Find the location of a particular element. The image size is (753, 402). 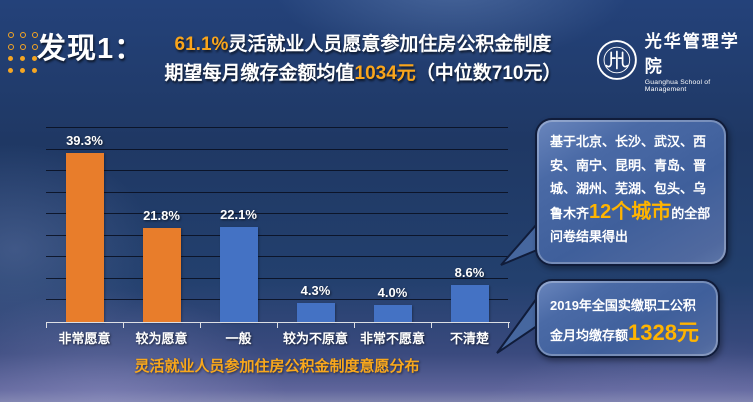

callout-2-text: 2019年全国实缴职工公积金月均缴存额1328元 is located at coordinates (627, 320).